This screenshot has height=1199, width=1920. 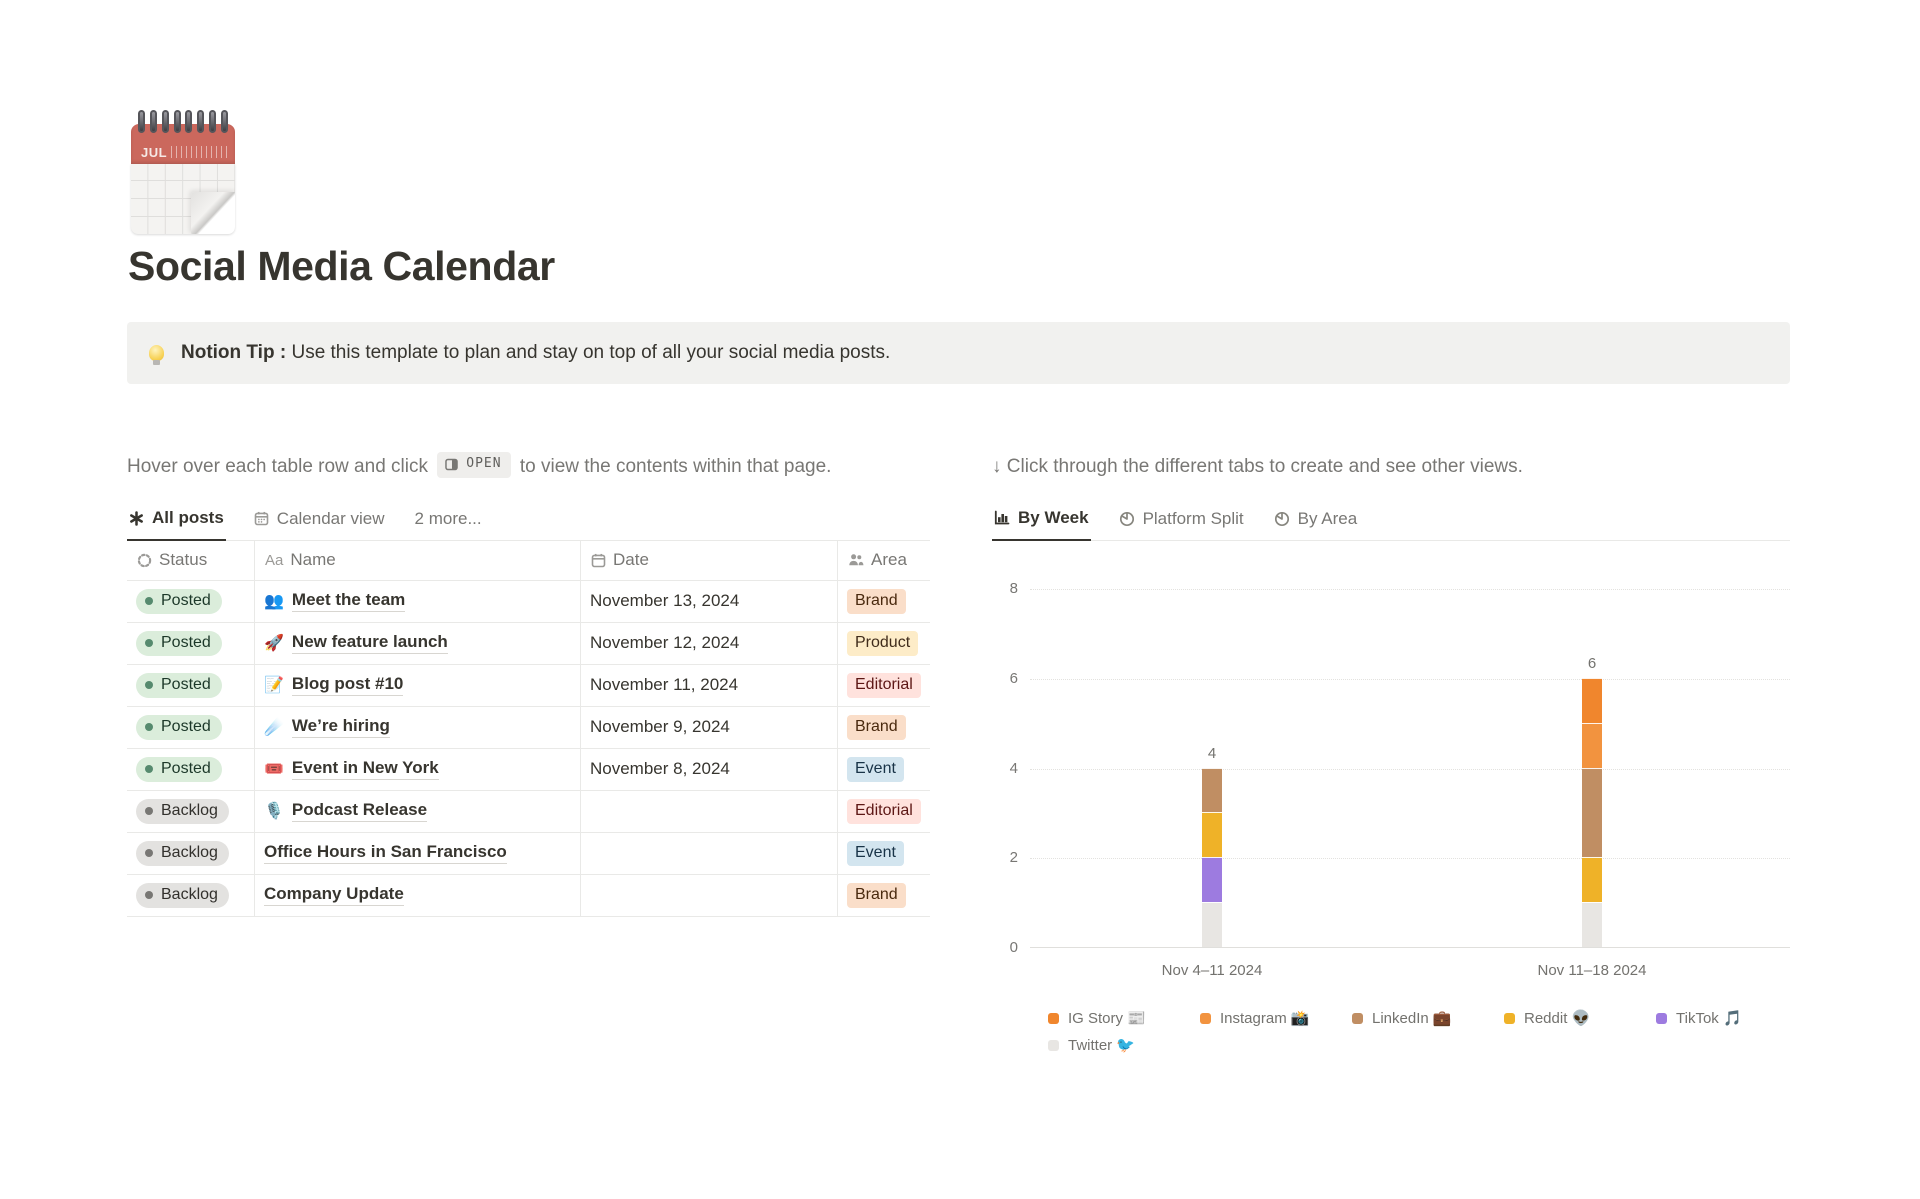 I want to click on row-emoji-icon: ☄️, so click(x=274, y=728).